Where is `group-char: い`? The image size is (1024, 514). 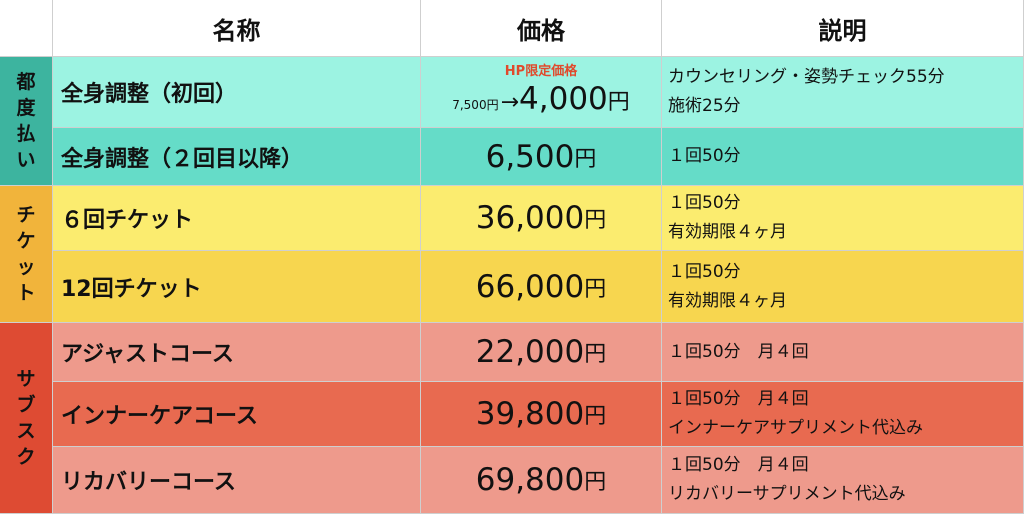
group-char: い is located at coordinates (26, 160).